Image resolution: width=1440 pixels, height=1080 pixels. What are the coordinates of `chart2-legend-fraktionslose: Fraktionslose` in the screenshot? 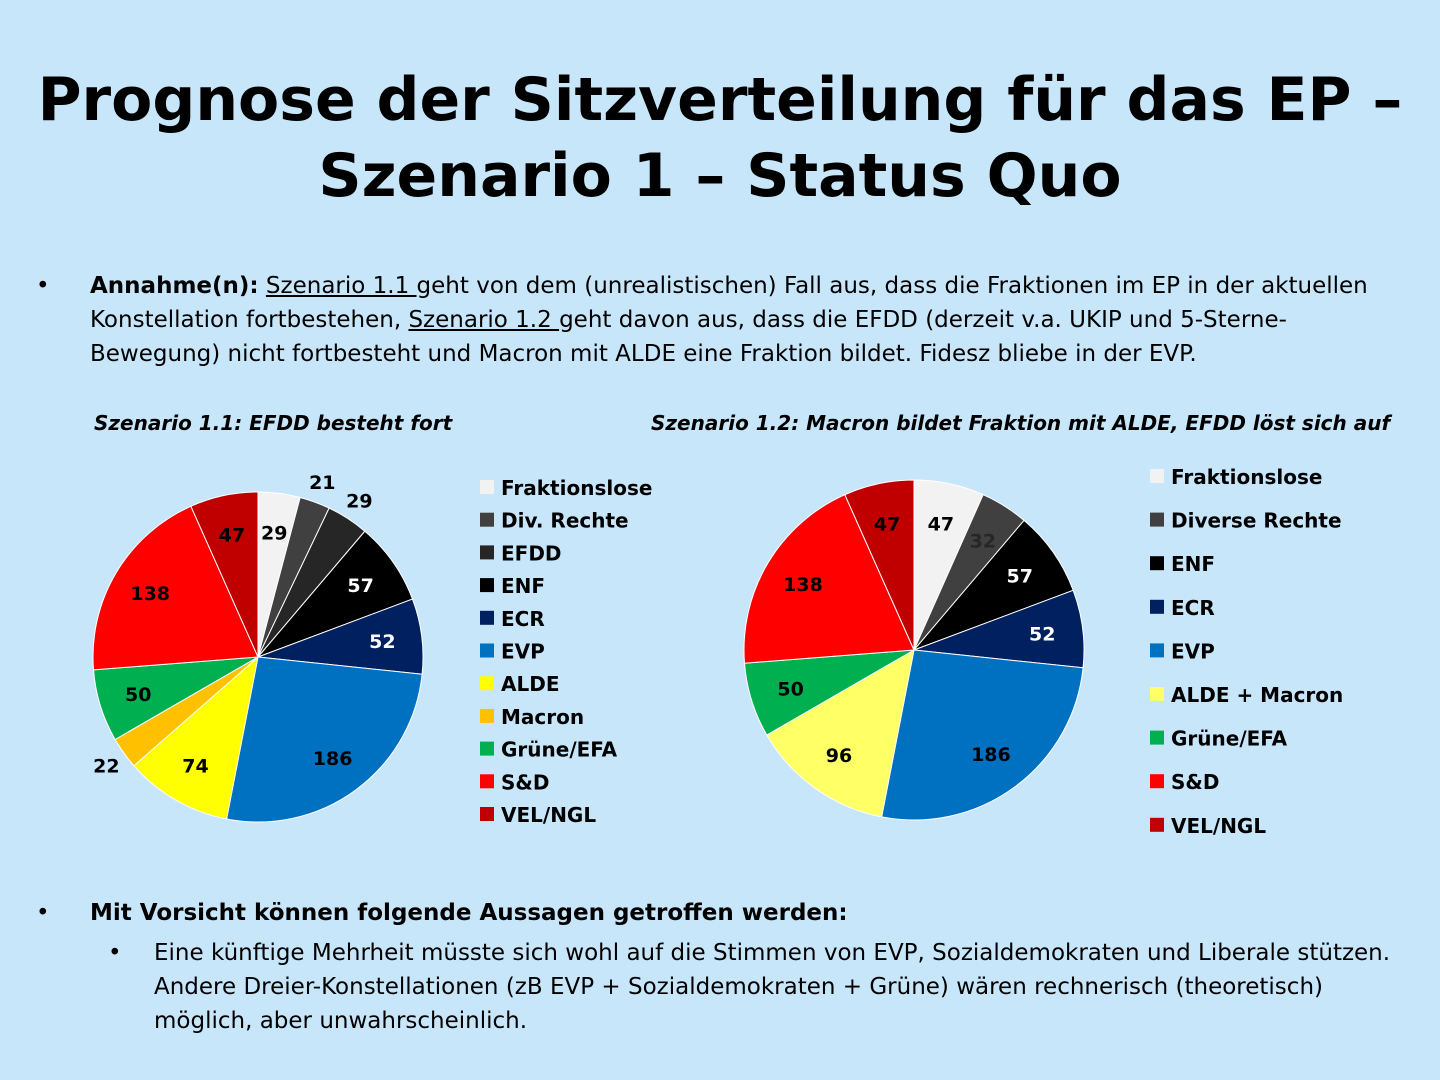 It's located at (1246, 477).